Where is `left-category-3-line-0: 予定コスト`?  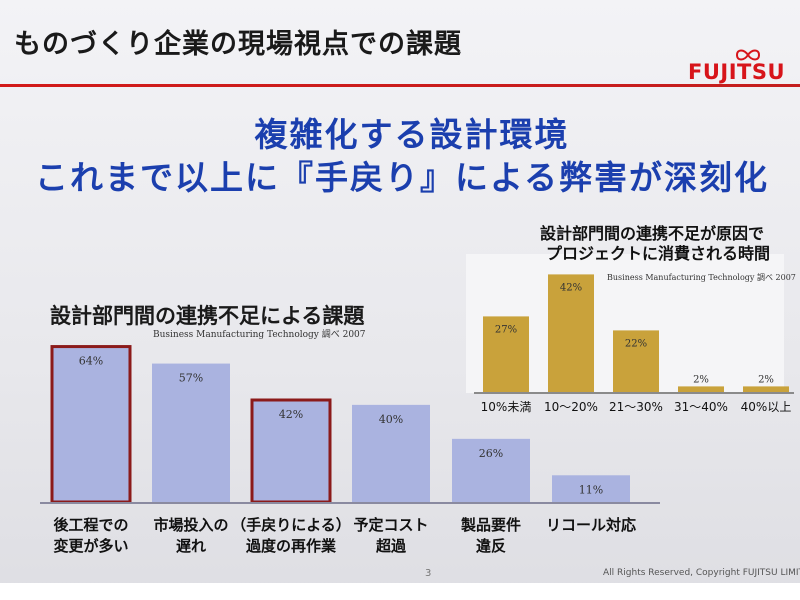
left-category-3-line-0: 予定コスト is located at coordinates (390, 525).